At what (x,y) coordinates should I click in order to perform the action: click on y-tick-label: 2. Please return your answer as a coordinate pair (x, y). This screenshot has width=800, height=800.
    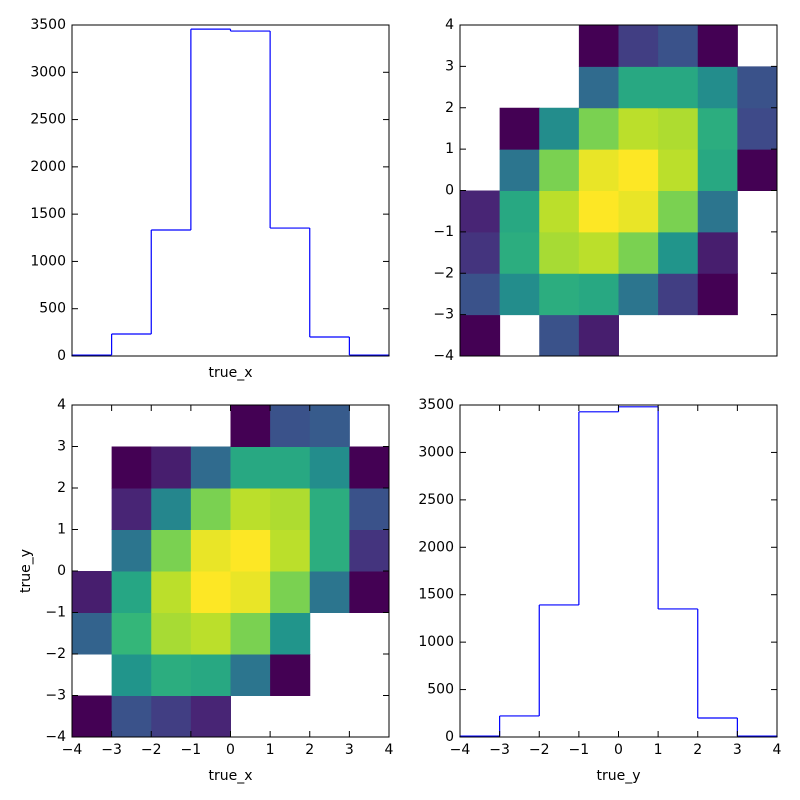
    Looking at the image, I should click on (449, 108).